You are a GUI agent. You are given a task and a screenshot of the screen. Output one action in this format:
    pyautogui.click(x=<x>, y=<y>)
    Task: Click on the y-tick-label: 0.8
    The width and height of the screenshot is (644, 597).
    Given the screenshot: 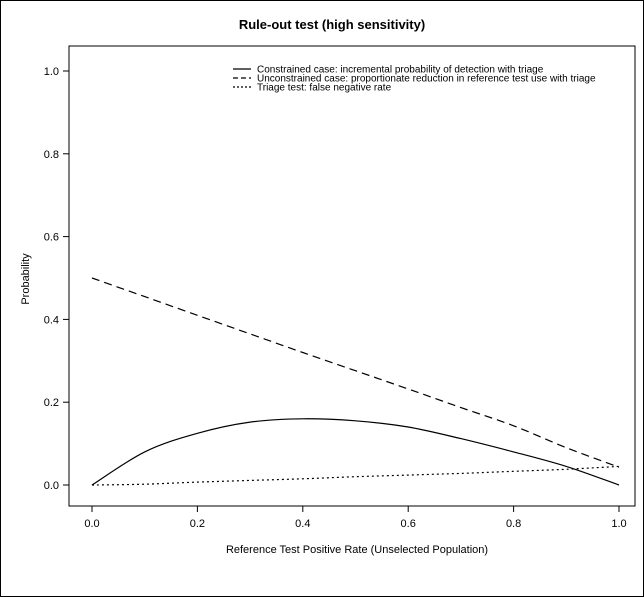 What is the action you would take?
    pyautogui.click(x=51, y=155)
    